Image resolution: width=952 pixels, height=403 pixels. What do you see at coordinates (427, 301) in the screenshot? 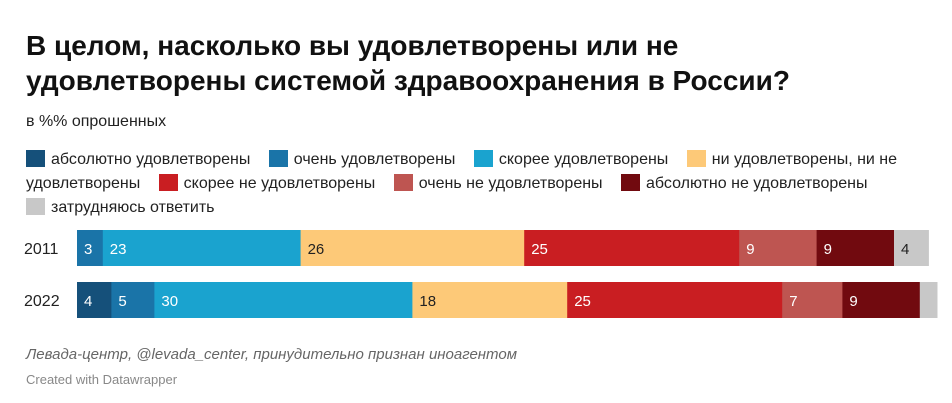
I see `data-label: 18` at bounding box center [427, 301].